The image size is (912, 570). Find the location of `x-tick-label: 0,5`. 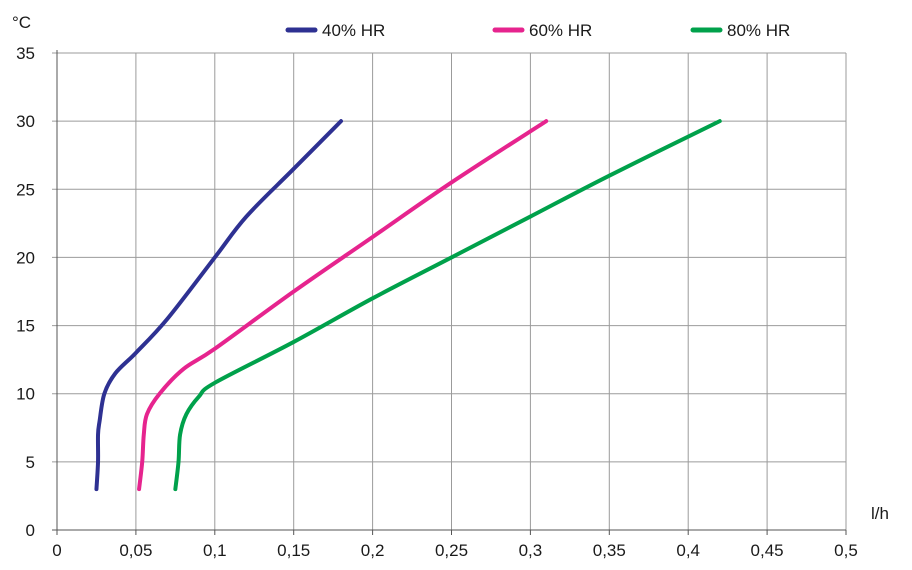

x-tick-label: 0,5 is located at coordinates (846, 550).